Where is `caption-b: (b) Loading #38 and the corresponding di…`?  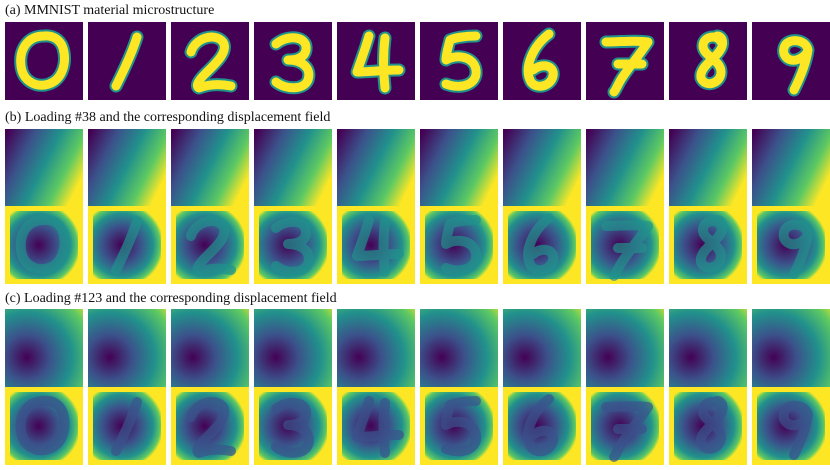 caption-b: (b) Loading #38 and the corresponding di… is located at coordinates (168, 117).